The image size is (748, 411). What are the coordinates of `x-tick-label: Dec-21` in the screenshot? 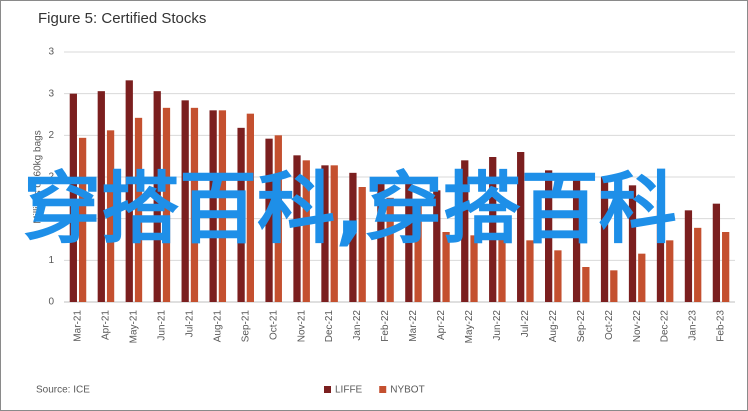 It's located at (329, 326).